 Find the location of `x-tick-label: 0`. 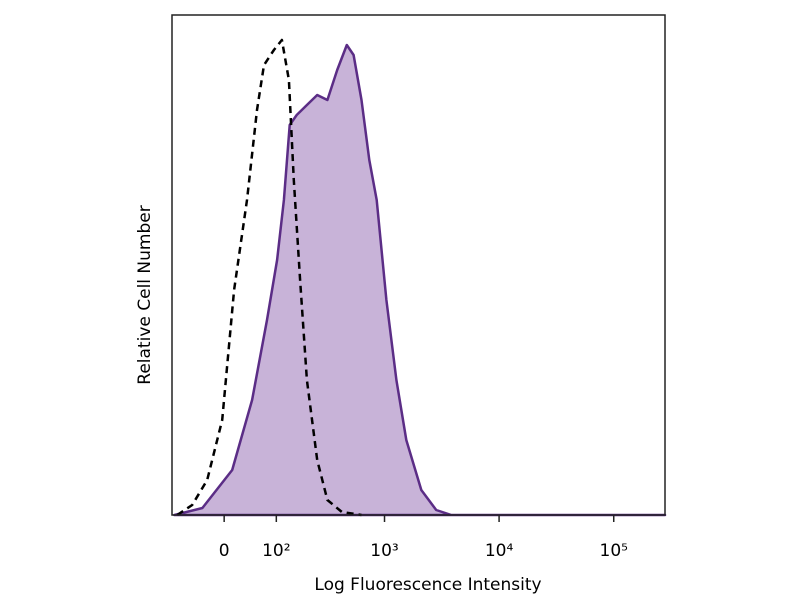

x-tick-label: 0 is located at coordinates (224, 551).